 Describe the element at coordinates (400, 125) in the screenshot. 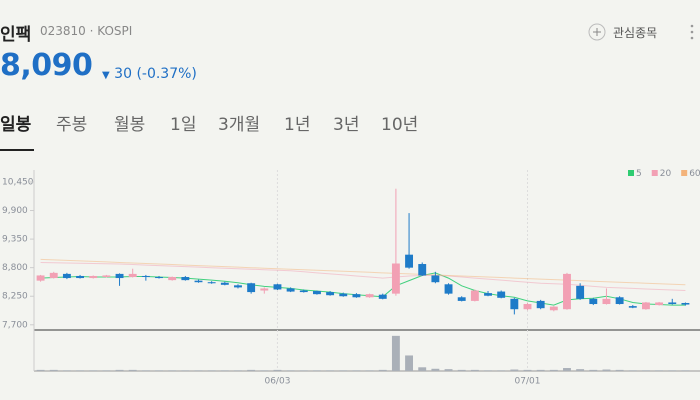

I see `period-tab: 10년` at that location.